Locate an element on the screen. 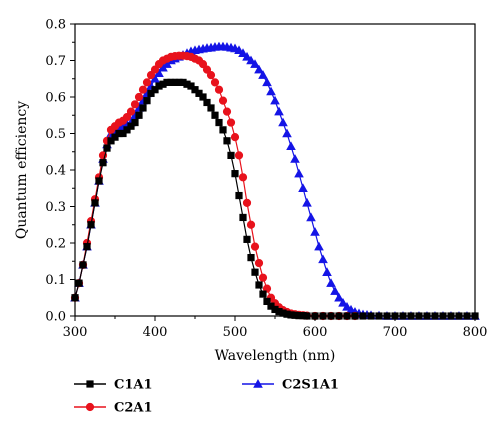 The height and width of the screenshot is (435, 500). y-tick-label: 0.2 is located at coordinates (55, 244).